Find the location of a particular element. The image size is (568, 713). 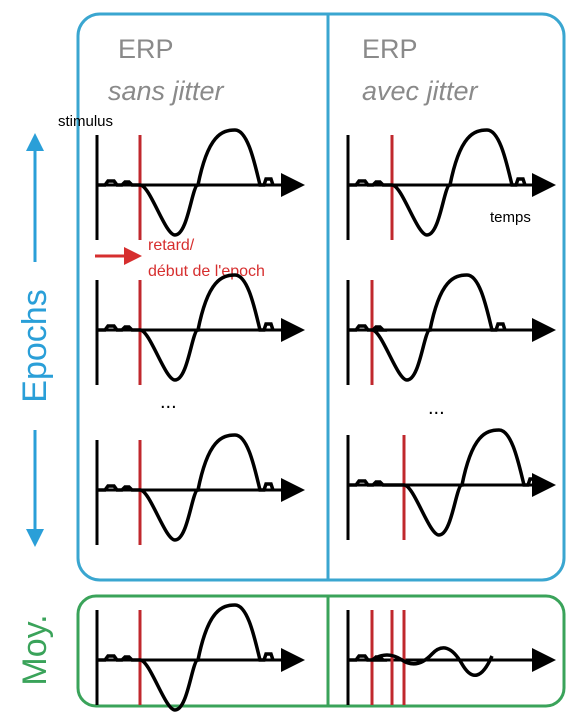

time-label: temps is located at coordinates (510, 217).